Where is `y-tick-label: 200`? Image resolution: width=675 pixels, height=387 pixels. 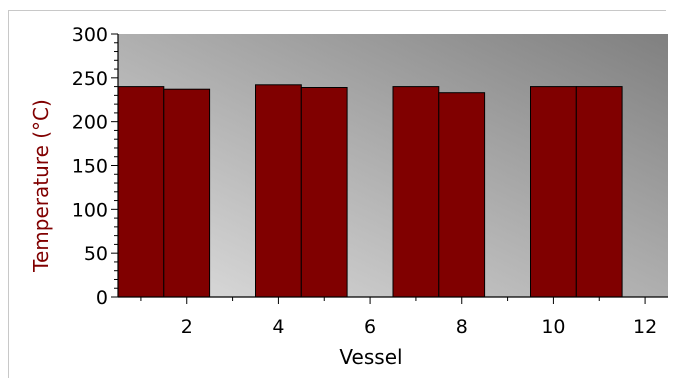
y-tick-label: 200 is located at coordinates (90, 123).